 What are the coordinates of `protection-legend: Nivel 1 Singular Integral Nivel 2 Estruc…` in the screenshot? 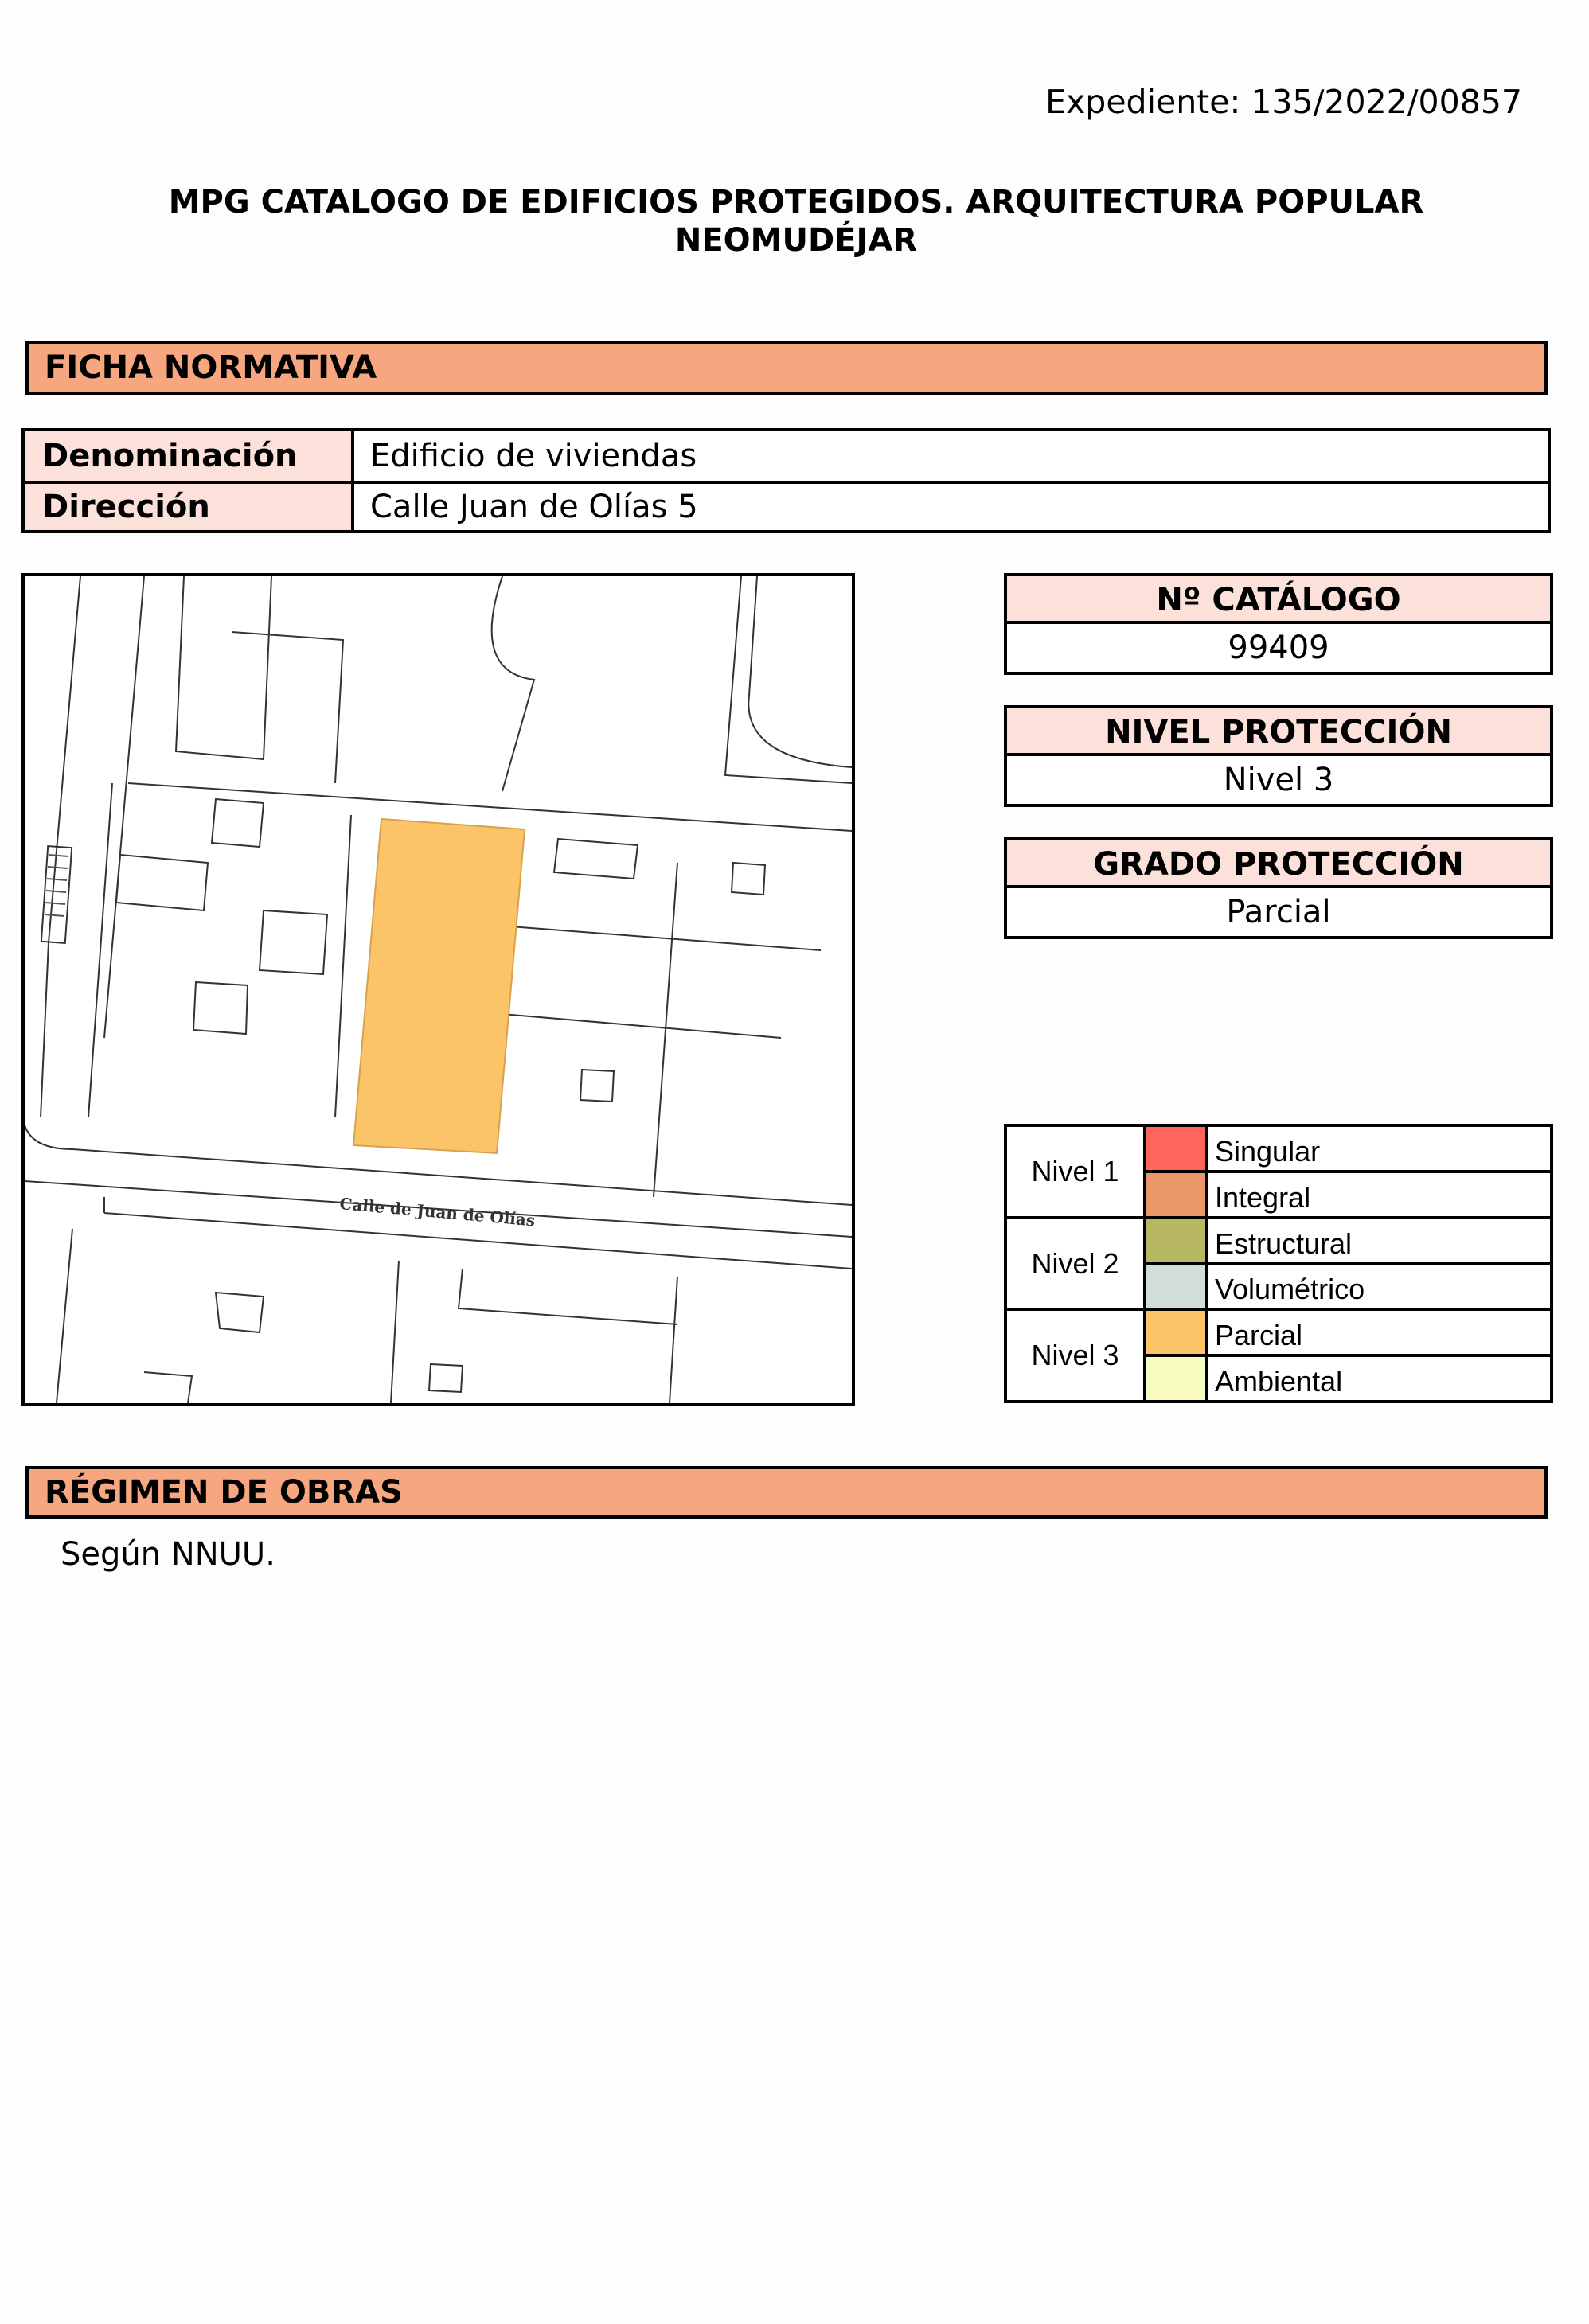 It's located at (1278, 1263).